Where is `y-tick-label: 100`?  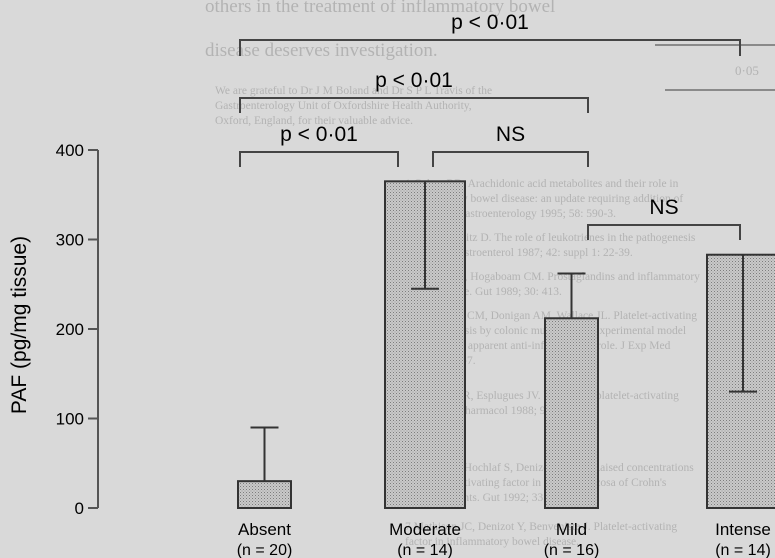 y-tick-label: 100 is located at coordinates (70, 419).